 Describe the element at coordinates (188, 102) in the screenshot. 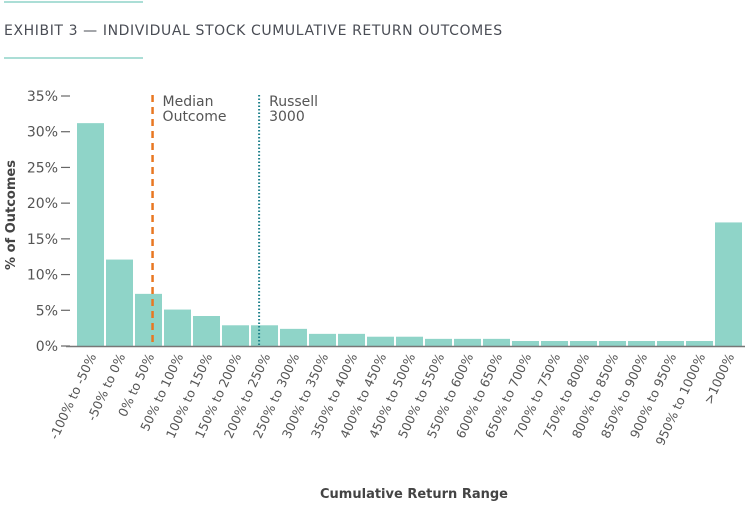

I see `annotation-label: Median` at that location.